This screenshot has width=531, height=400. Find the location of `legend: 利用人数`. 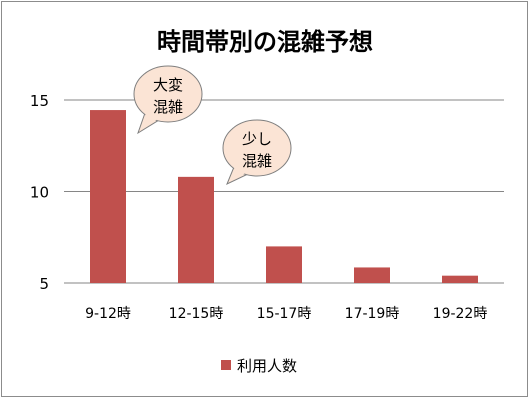

legend: 利用人数 is located at coordinates (259, 366).